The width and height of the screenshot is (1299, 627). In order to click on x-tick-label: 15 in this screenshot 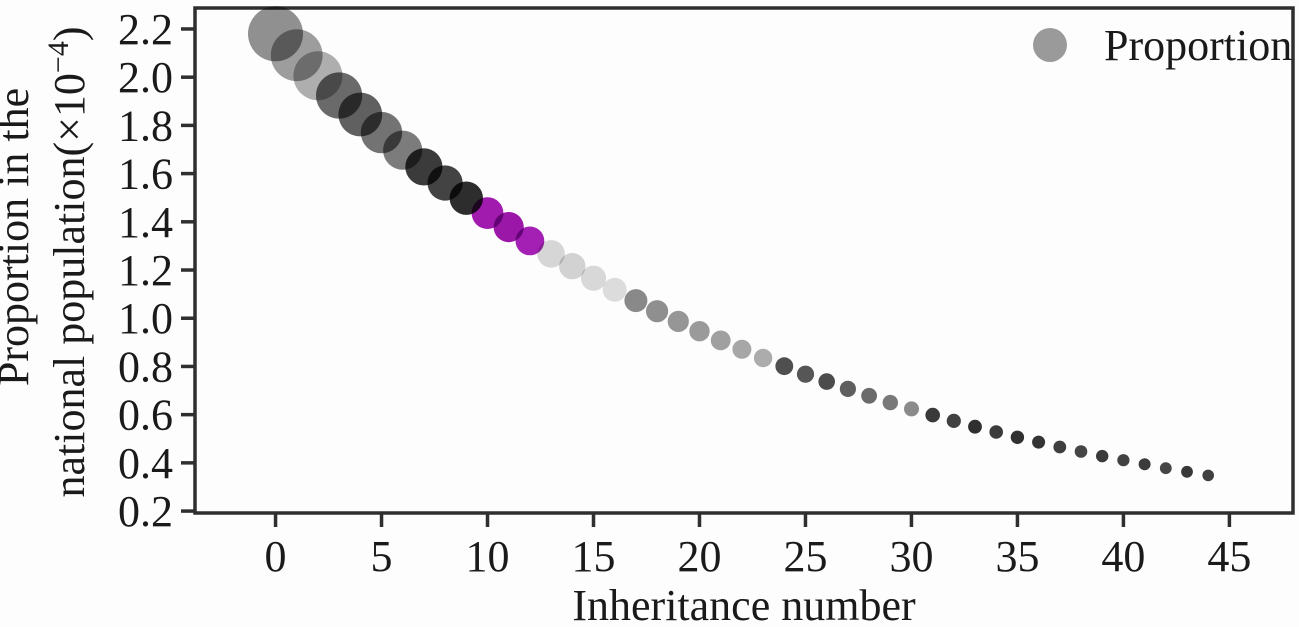, I will do `click(594, 556)`.